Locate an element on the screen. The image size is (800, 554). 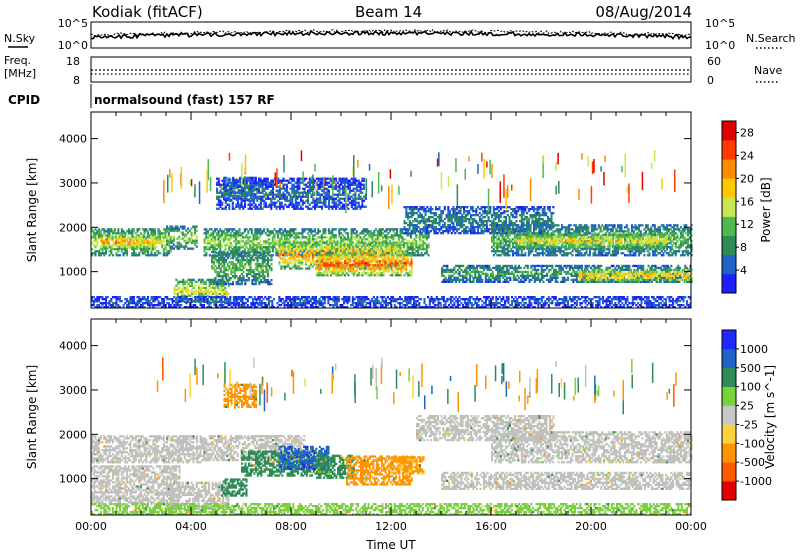
cpid-row: CPID normalsound (fast) 157 RF is located at coordinates (141, 96).